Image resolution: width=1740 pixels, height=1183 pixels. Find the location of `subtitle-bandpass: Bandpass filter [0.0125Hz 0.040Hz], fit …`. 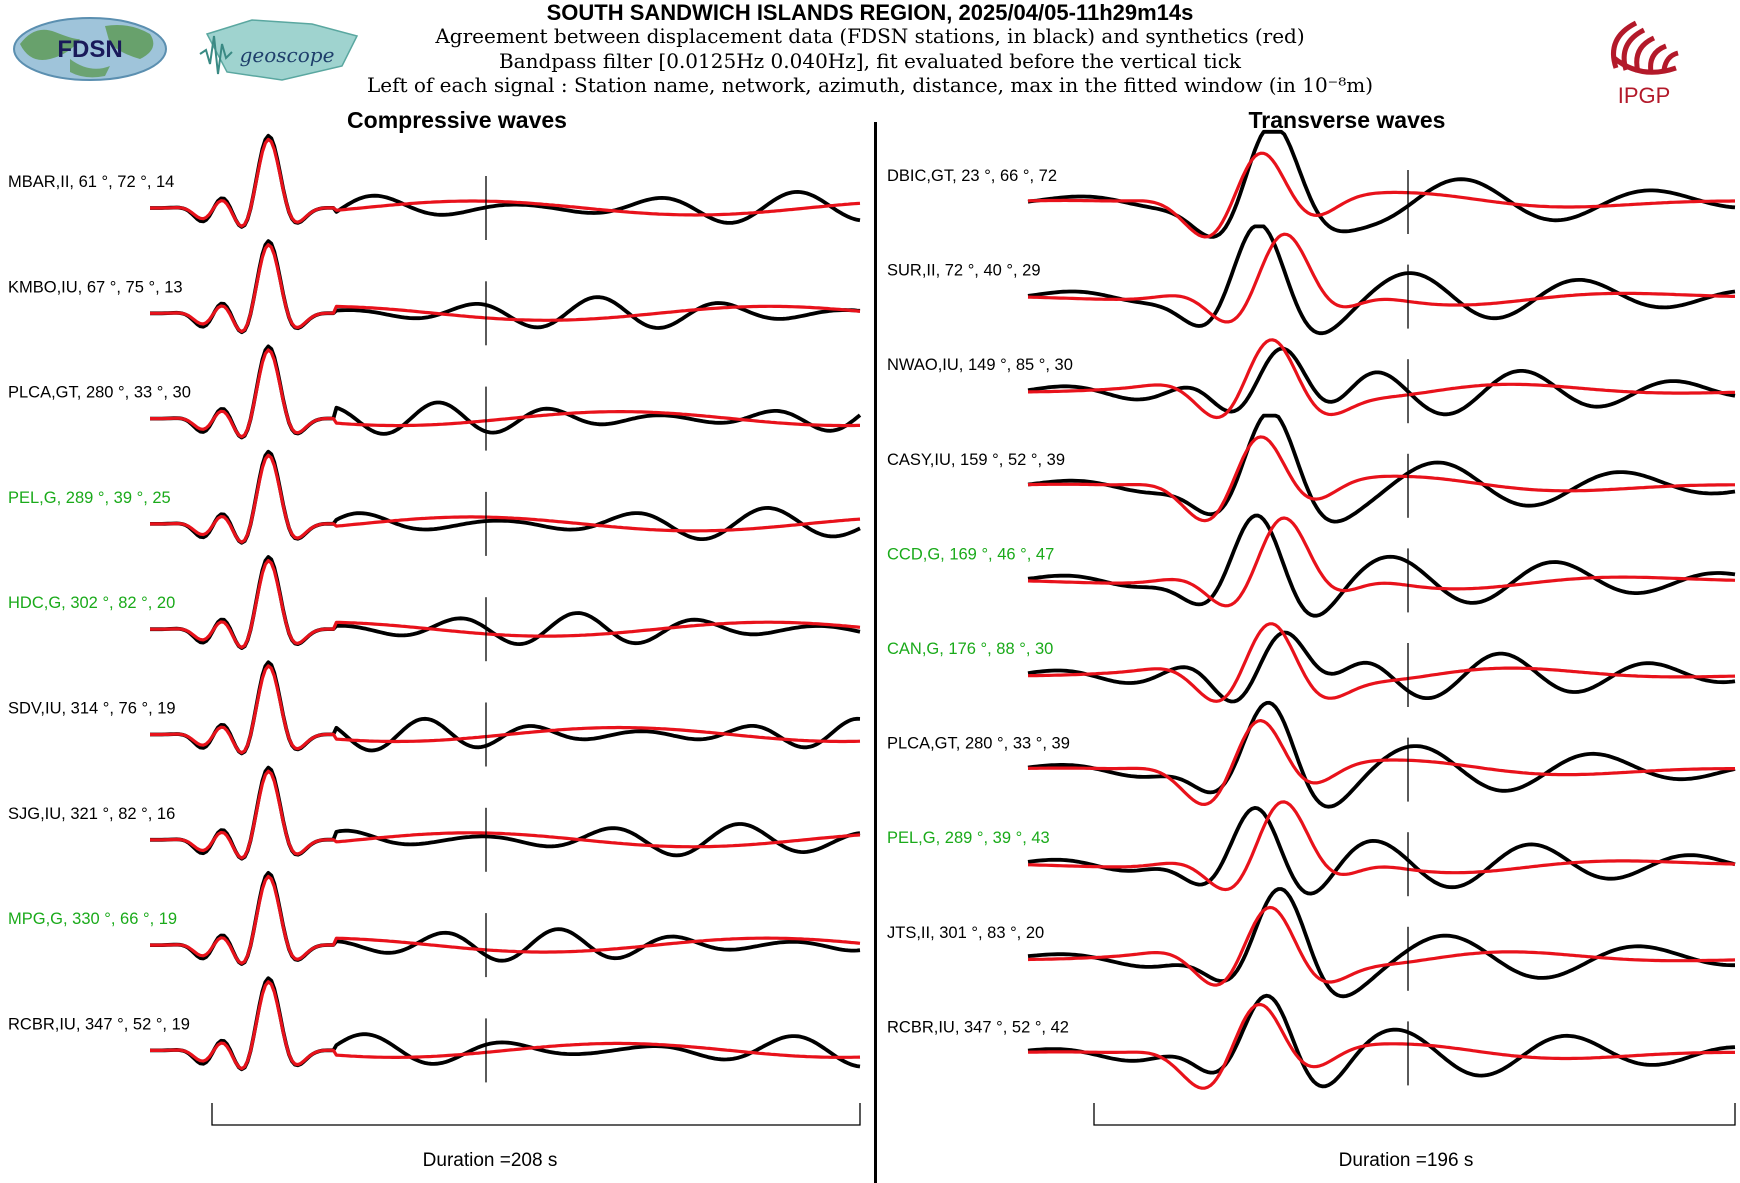

subtitle-bandpass: Bandpass filter [0.0125Hz 0.040Hz], fit … is located at coordinates (870, 61).